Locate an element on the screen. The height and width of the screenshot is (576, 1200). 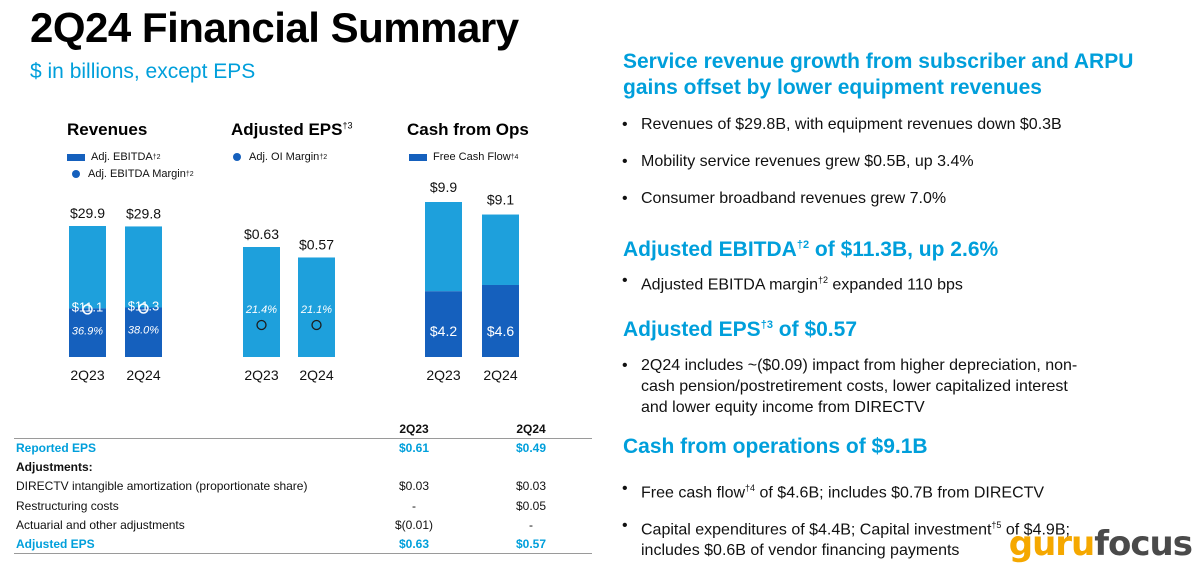
table-cell-2q24: $0.05 is located at coordinates (531, 505).